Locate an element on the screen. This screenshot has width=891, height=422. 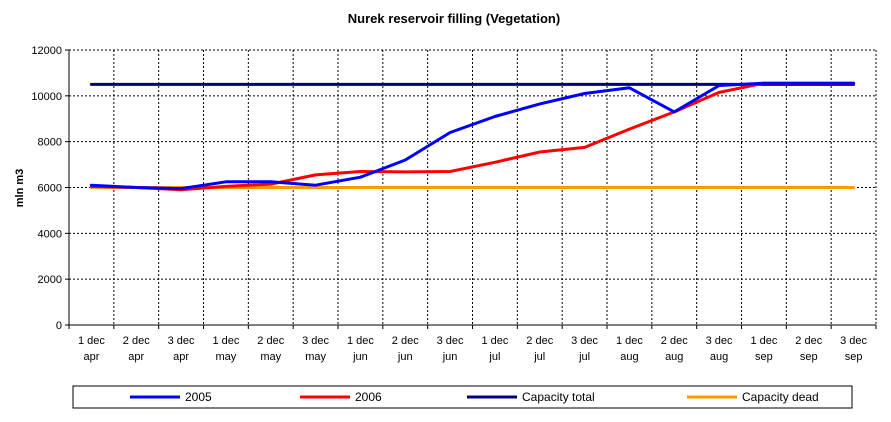
legend-box is located at coordinates (462, 397).